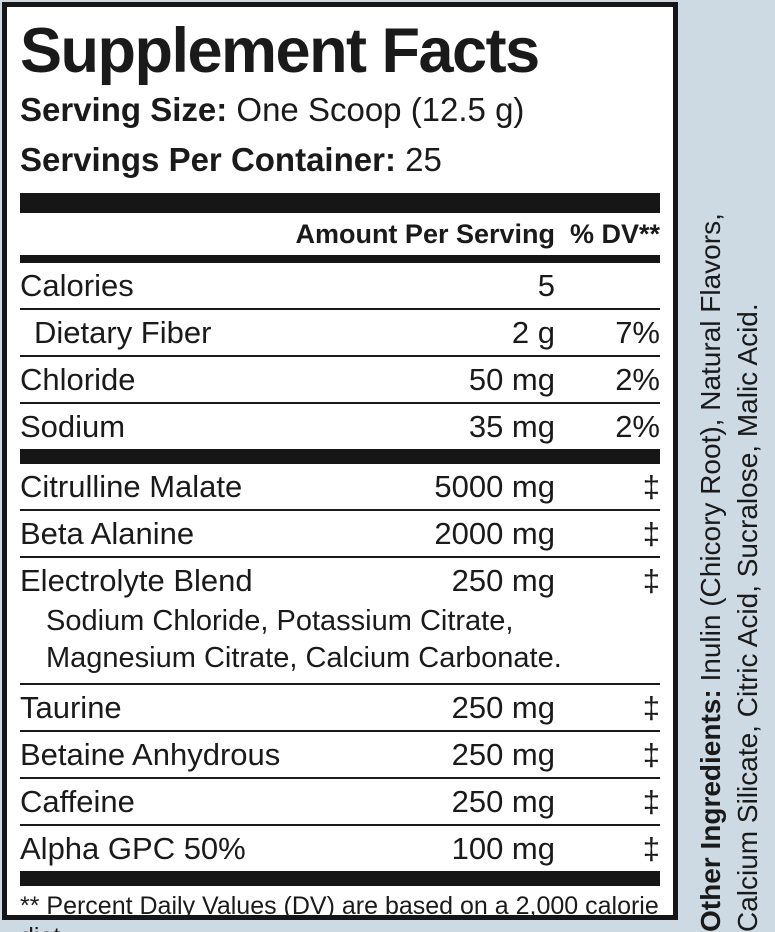  I want to click on row-name: Calories, so click(77, 285).